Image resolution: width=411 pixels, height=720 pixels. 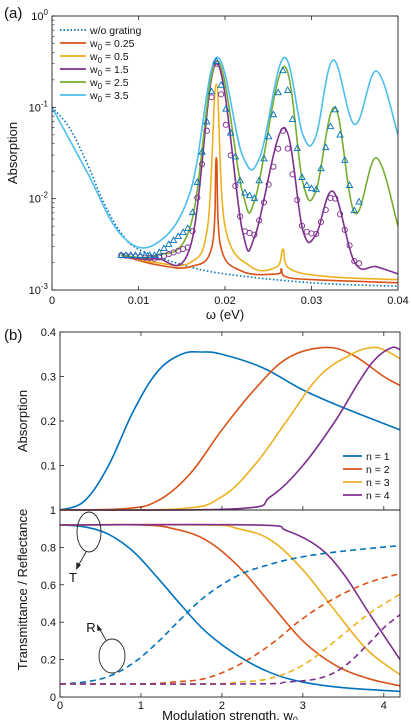 What do you see at coordinates (48, 548) in the screenshot?
I see `y-tick-label-c-4: 0.8` at bounding box center [48, 548].